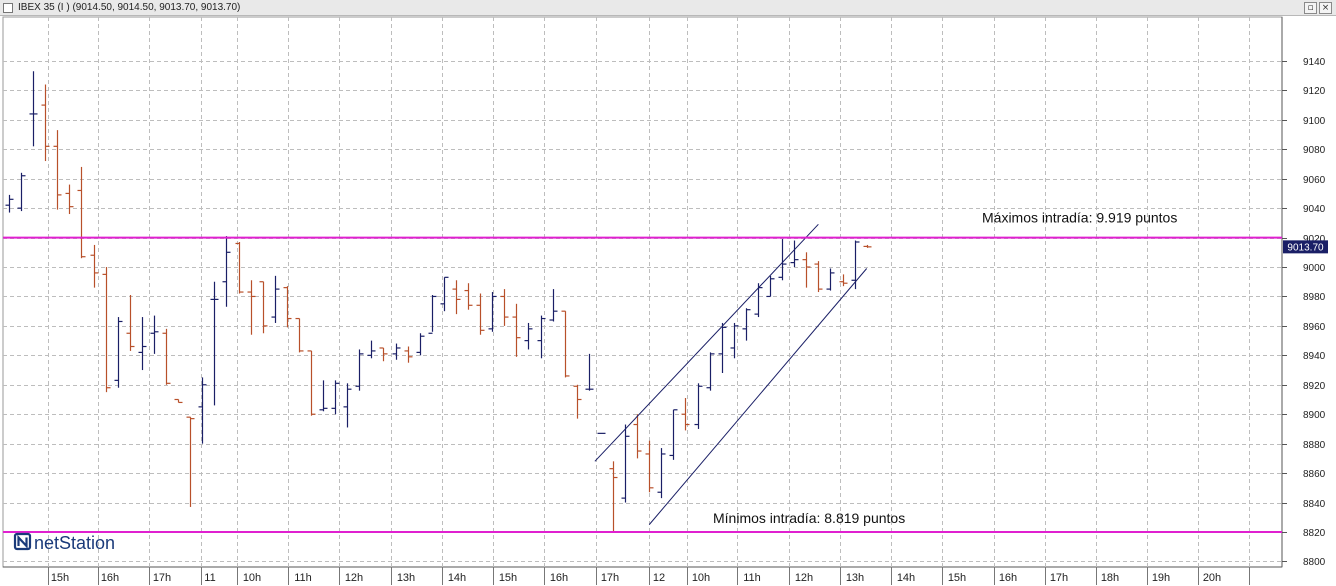 This screenshot has width=1336, height=586. Describe the element at coordinates (8, 8) in the screenshot. I see `window-icon` at that location.